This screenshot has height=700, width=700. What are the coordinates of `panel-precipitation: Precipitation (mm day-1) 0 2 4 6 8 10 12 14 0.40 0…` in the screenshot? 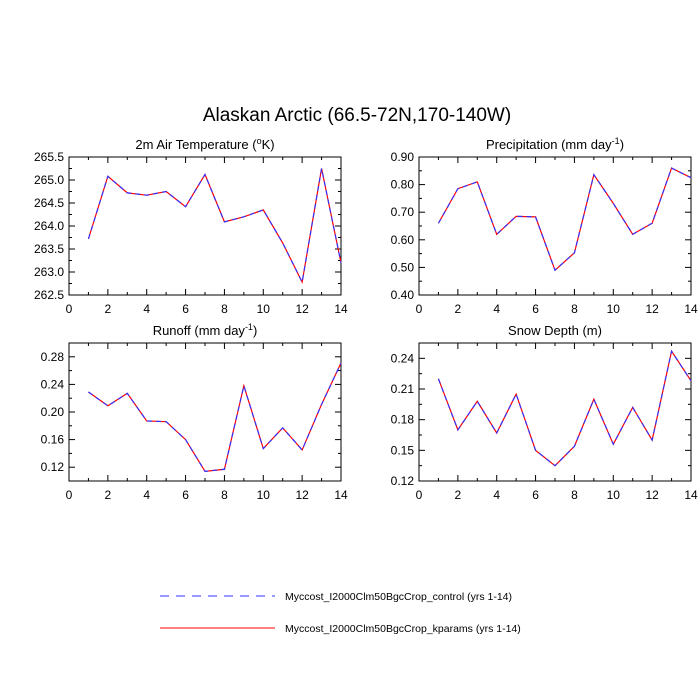 It's located at (544, 226).